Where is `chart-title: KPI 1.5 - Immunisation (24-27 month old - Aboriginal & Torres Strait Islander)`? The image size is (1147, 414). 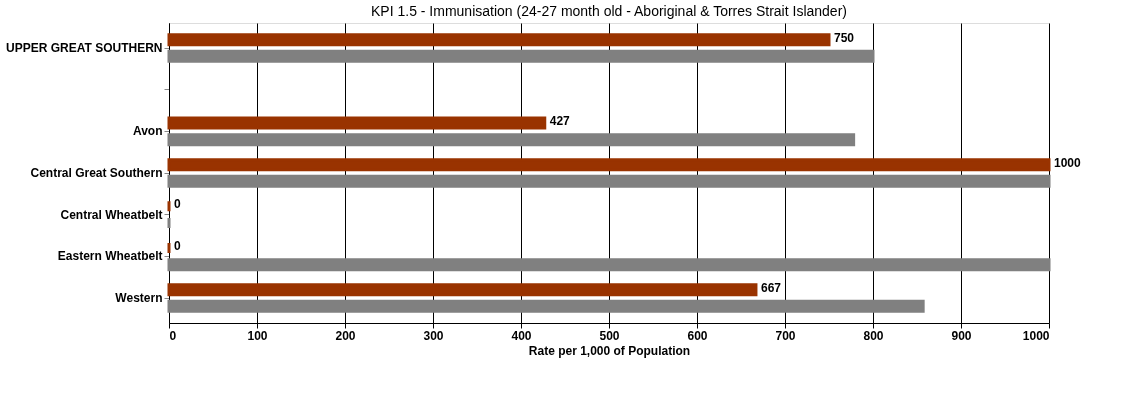
chart-title: KPI 1.5 - Immunisation (24-27 month old - Aboriginal & Torres Strait Islander) is located at coordinates (609, 11).